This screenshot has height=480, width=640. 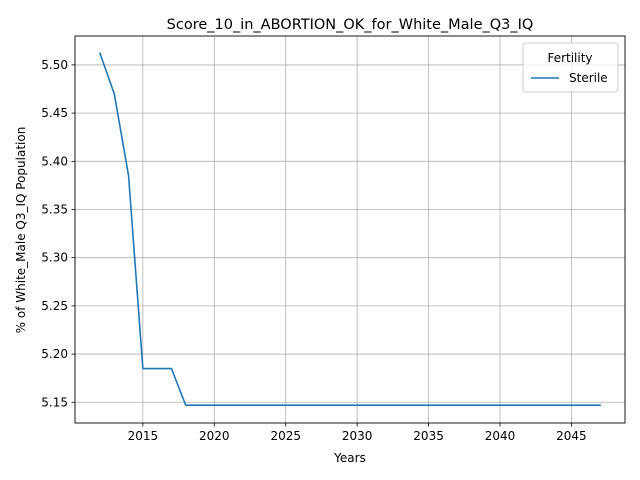 What do you see at coordinates (54, 258) in the screenshot?
I see `y-tick-label: 5.30` at bounding box center [54, 258].